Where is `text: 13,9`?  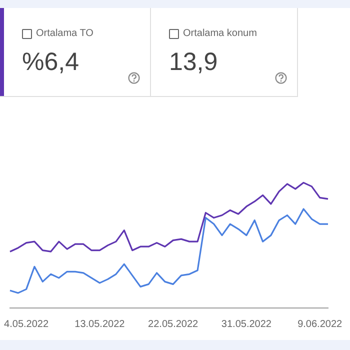 text: 13,9 is located at coordinates (193, 62).